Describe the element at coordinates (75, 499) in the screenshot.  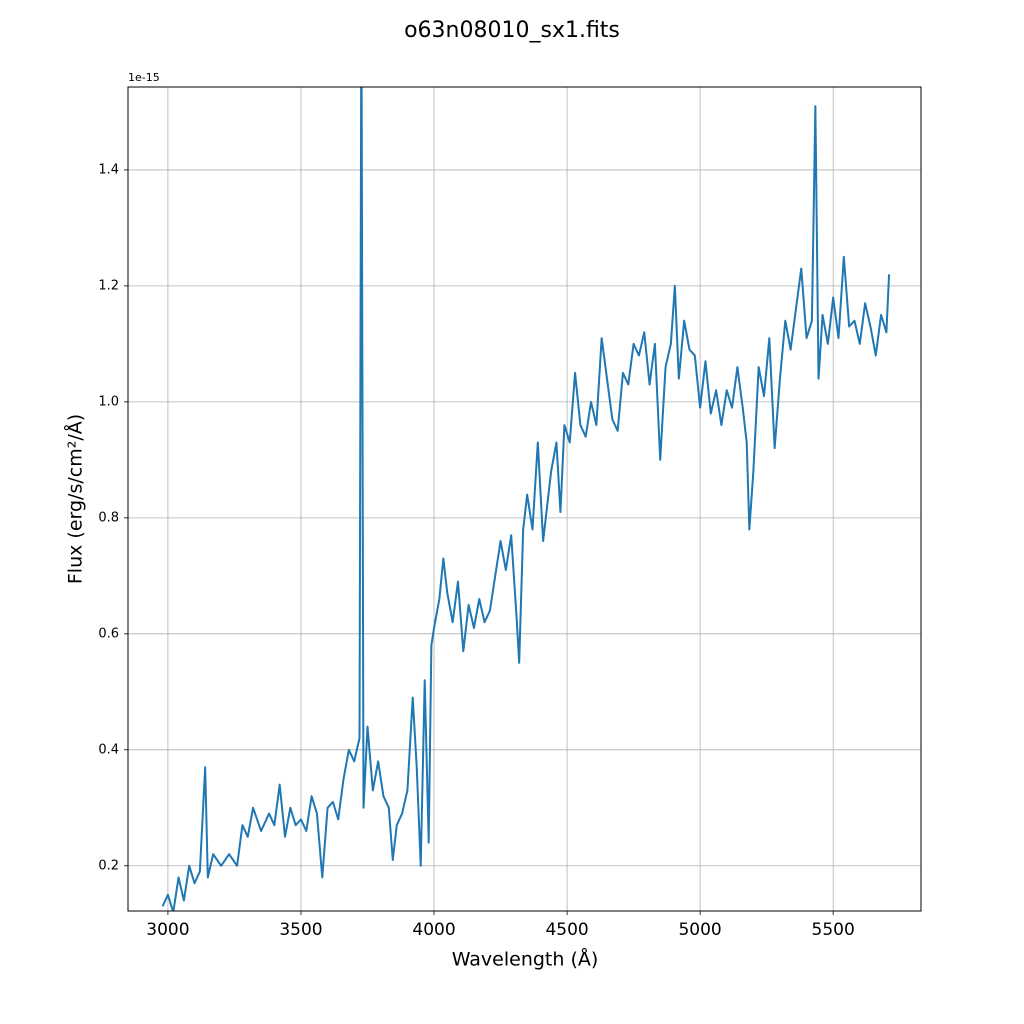
I see `y-axis-label: Flux (erg/s/cm²/Å)` at that location.